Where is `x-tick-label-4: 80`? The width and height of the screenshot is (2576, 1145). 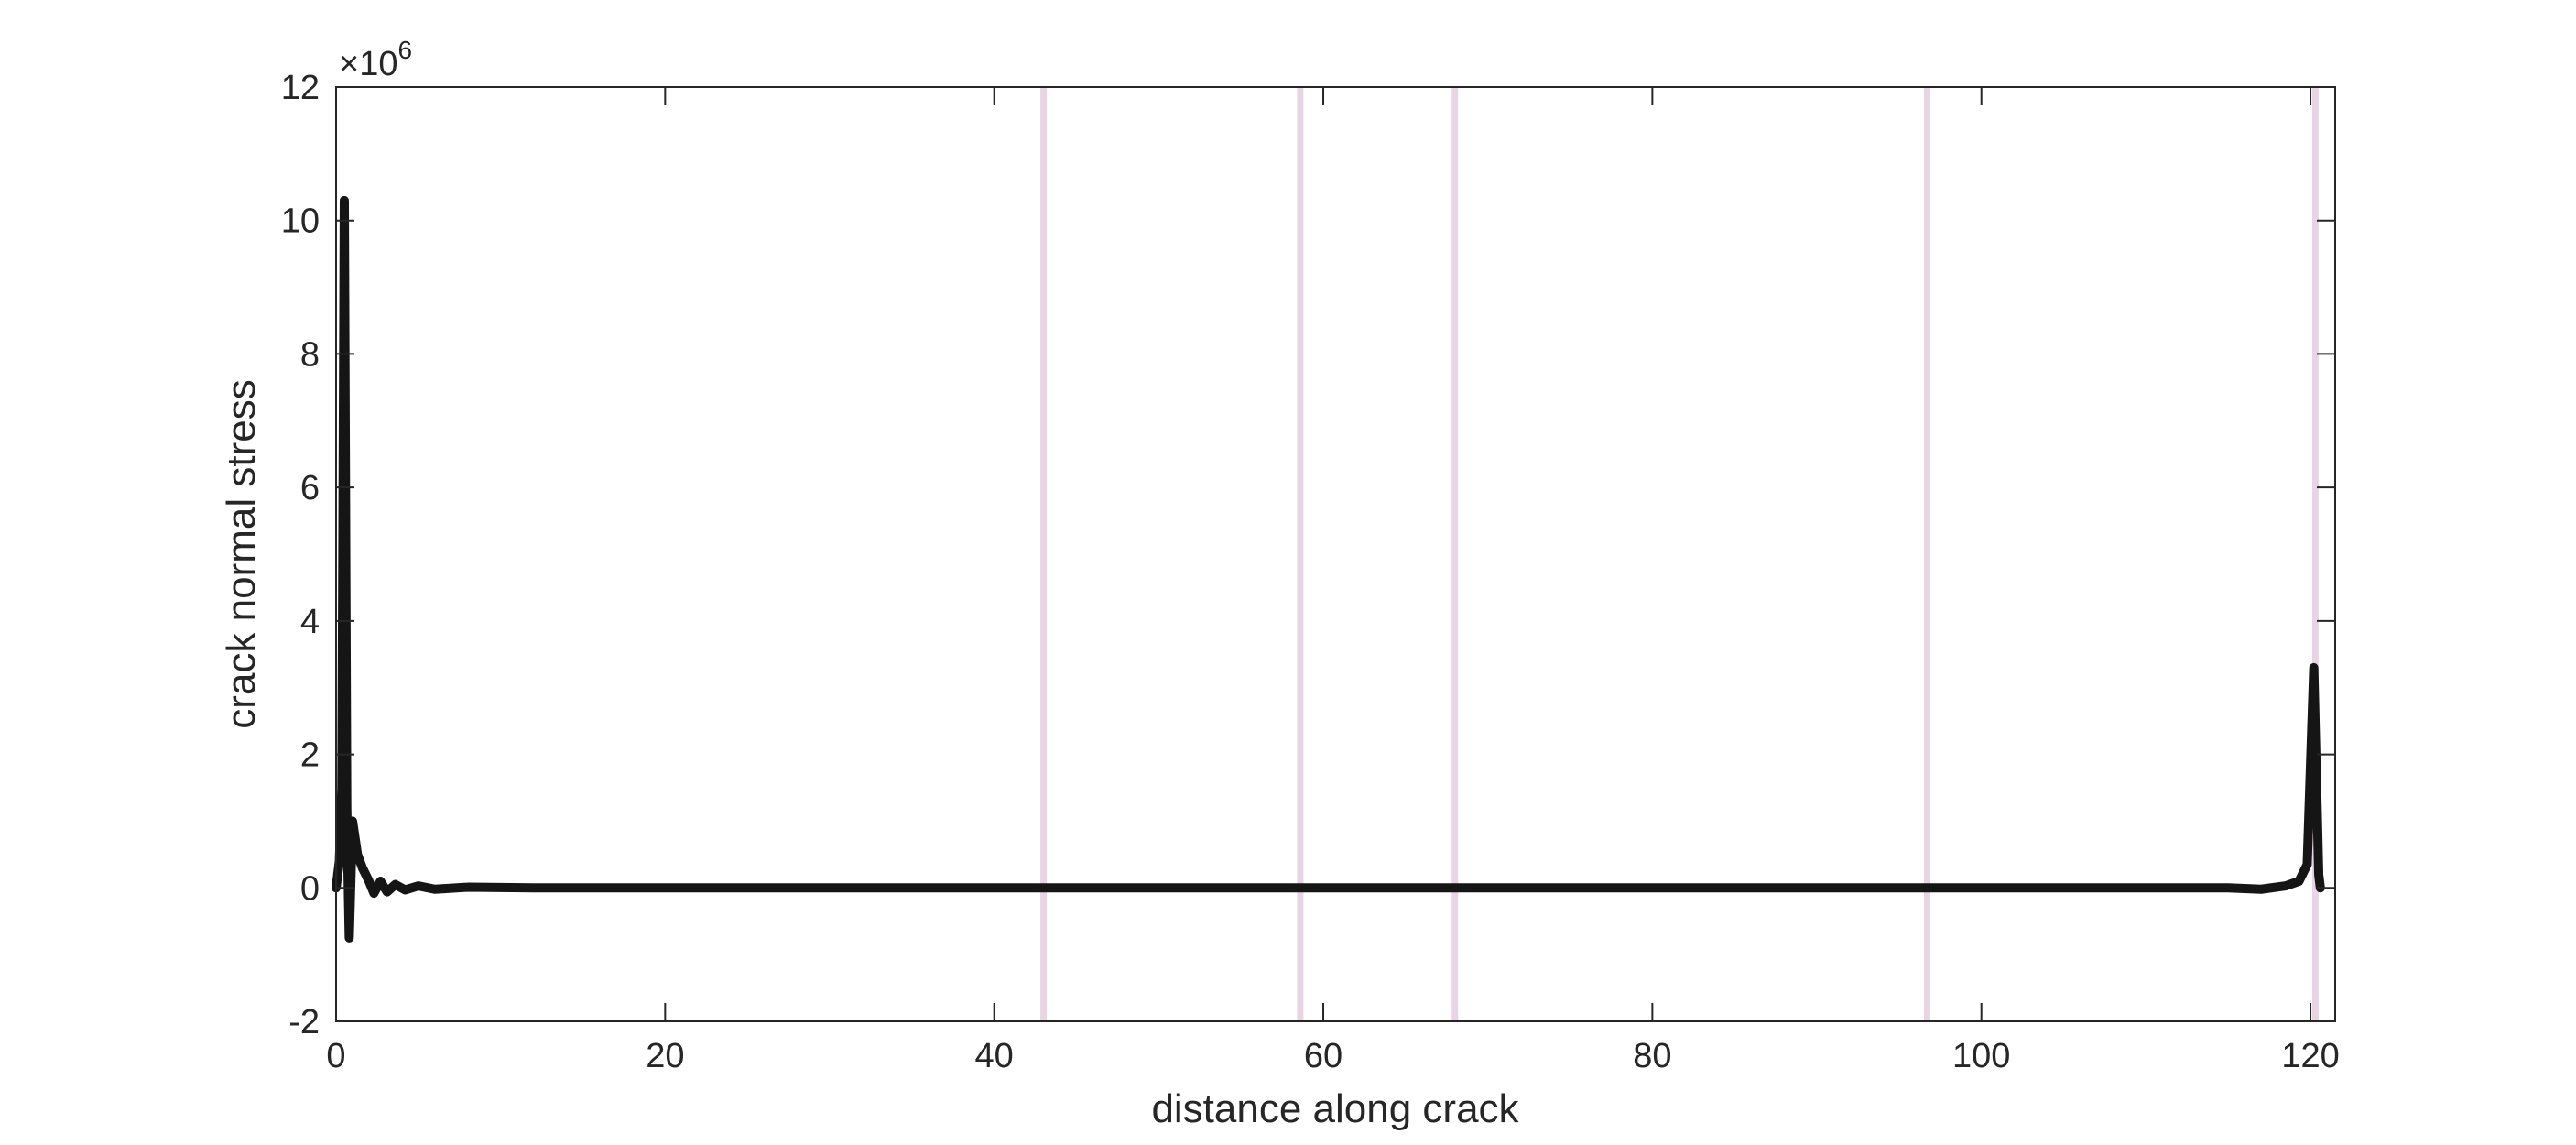
x-tick-label-4: 80 is located at coordinates (1652, 1056).